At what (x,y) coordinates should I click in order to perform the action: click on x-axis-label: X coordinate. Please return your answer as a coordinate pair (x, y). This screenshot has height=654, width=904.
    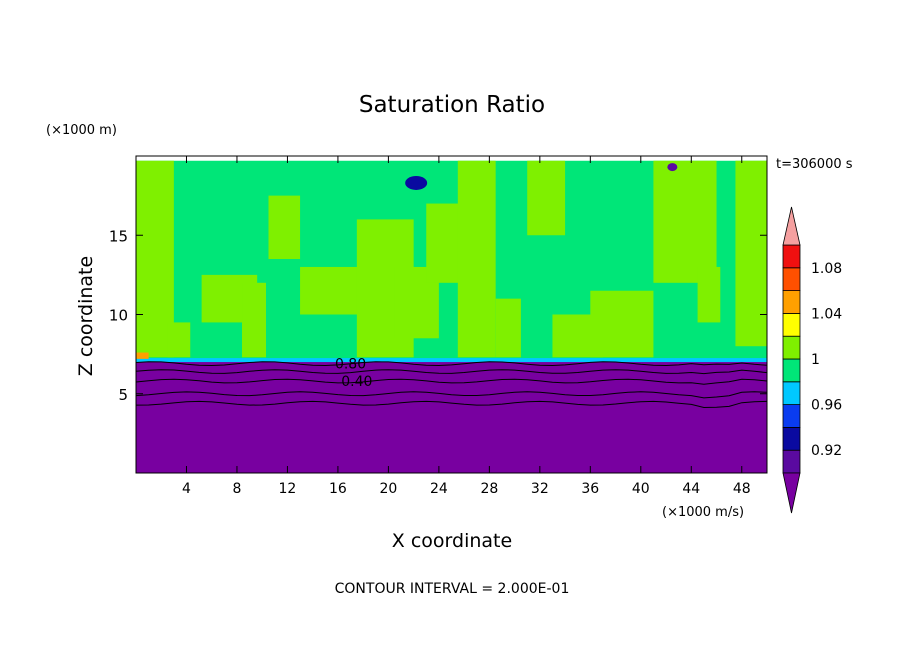
    Looking at the image, I should click on (452, 541).